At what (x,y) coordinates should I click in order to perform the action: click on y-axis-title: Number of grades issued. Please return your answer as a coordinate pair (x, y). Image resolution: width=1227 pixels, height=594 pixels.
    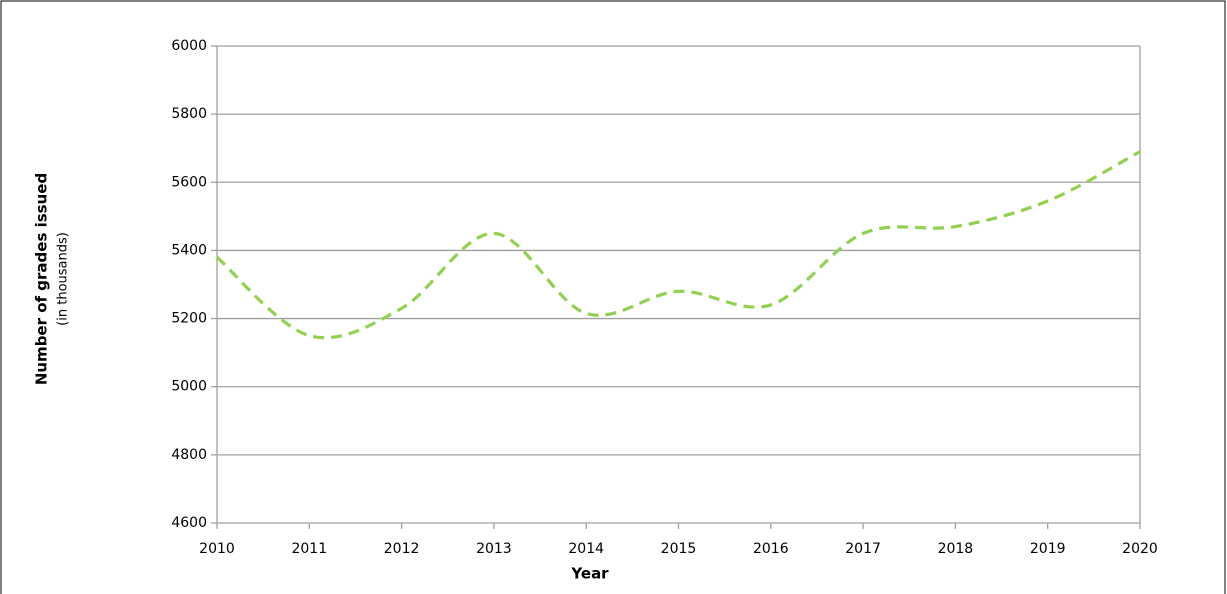
    Looking at the image, I should click on (42, 279).